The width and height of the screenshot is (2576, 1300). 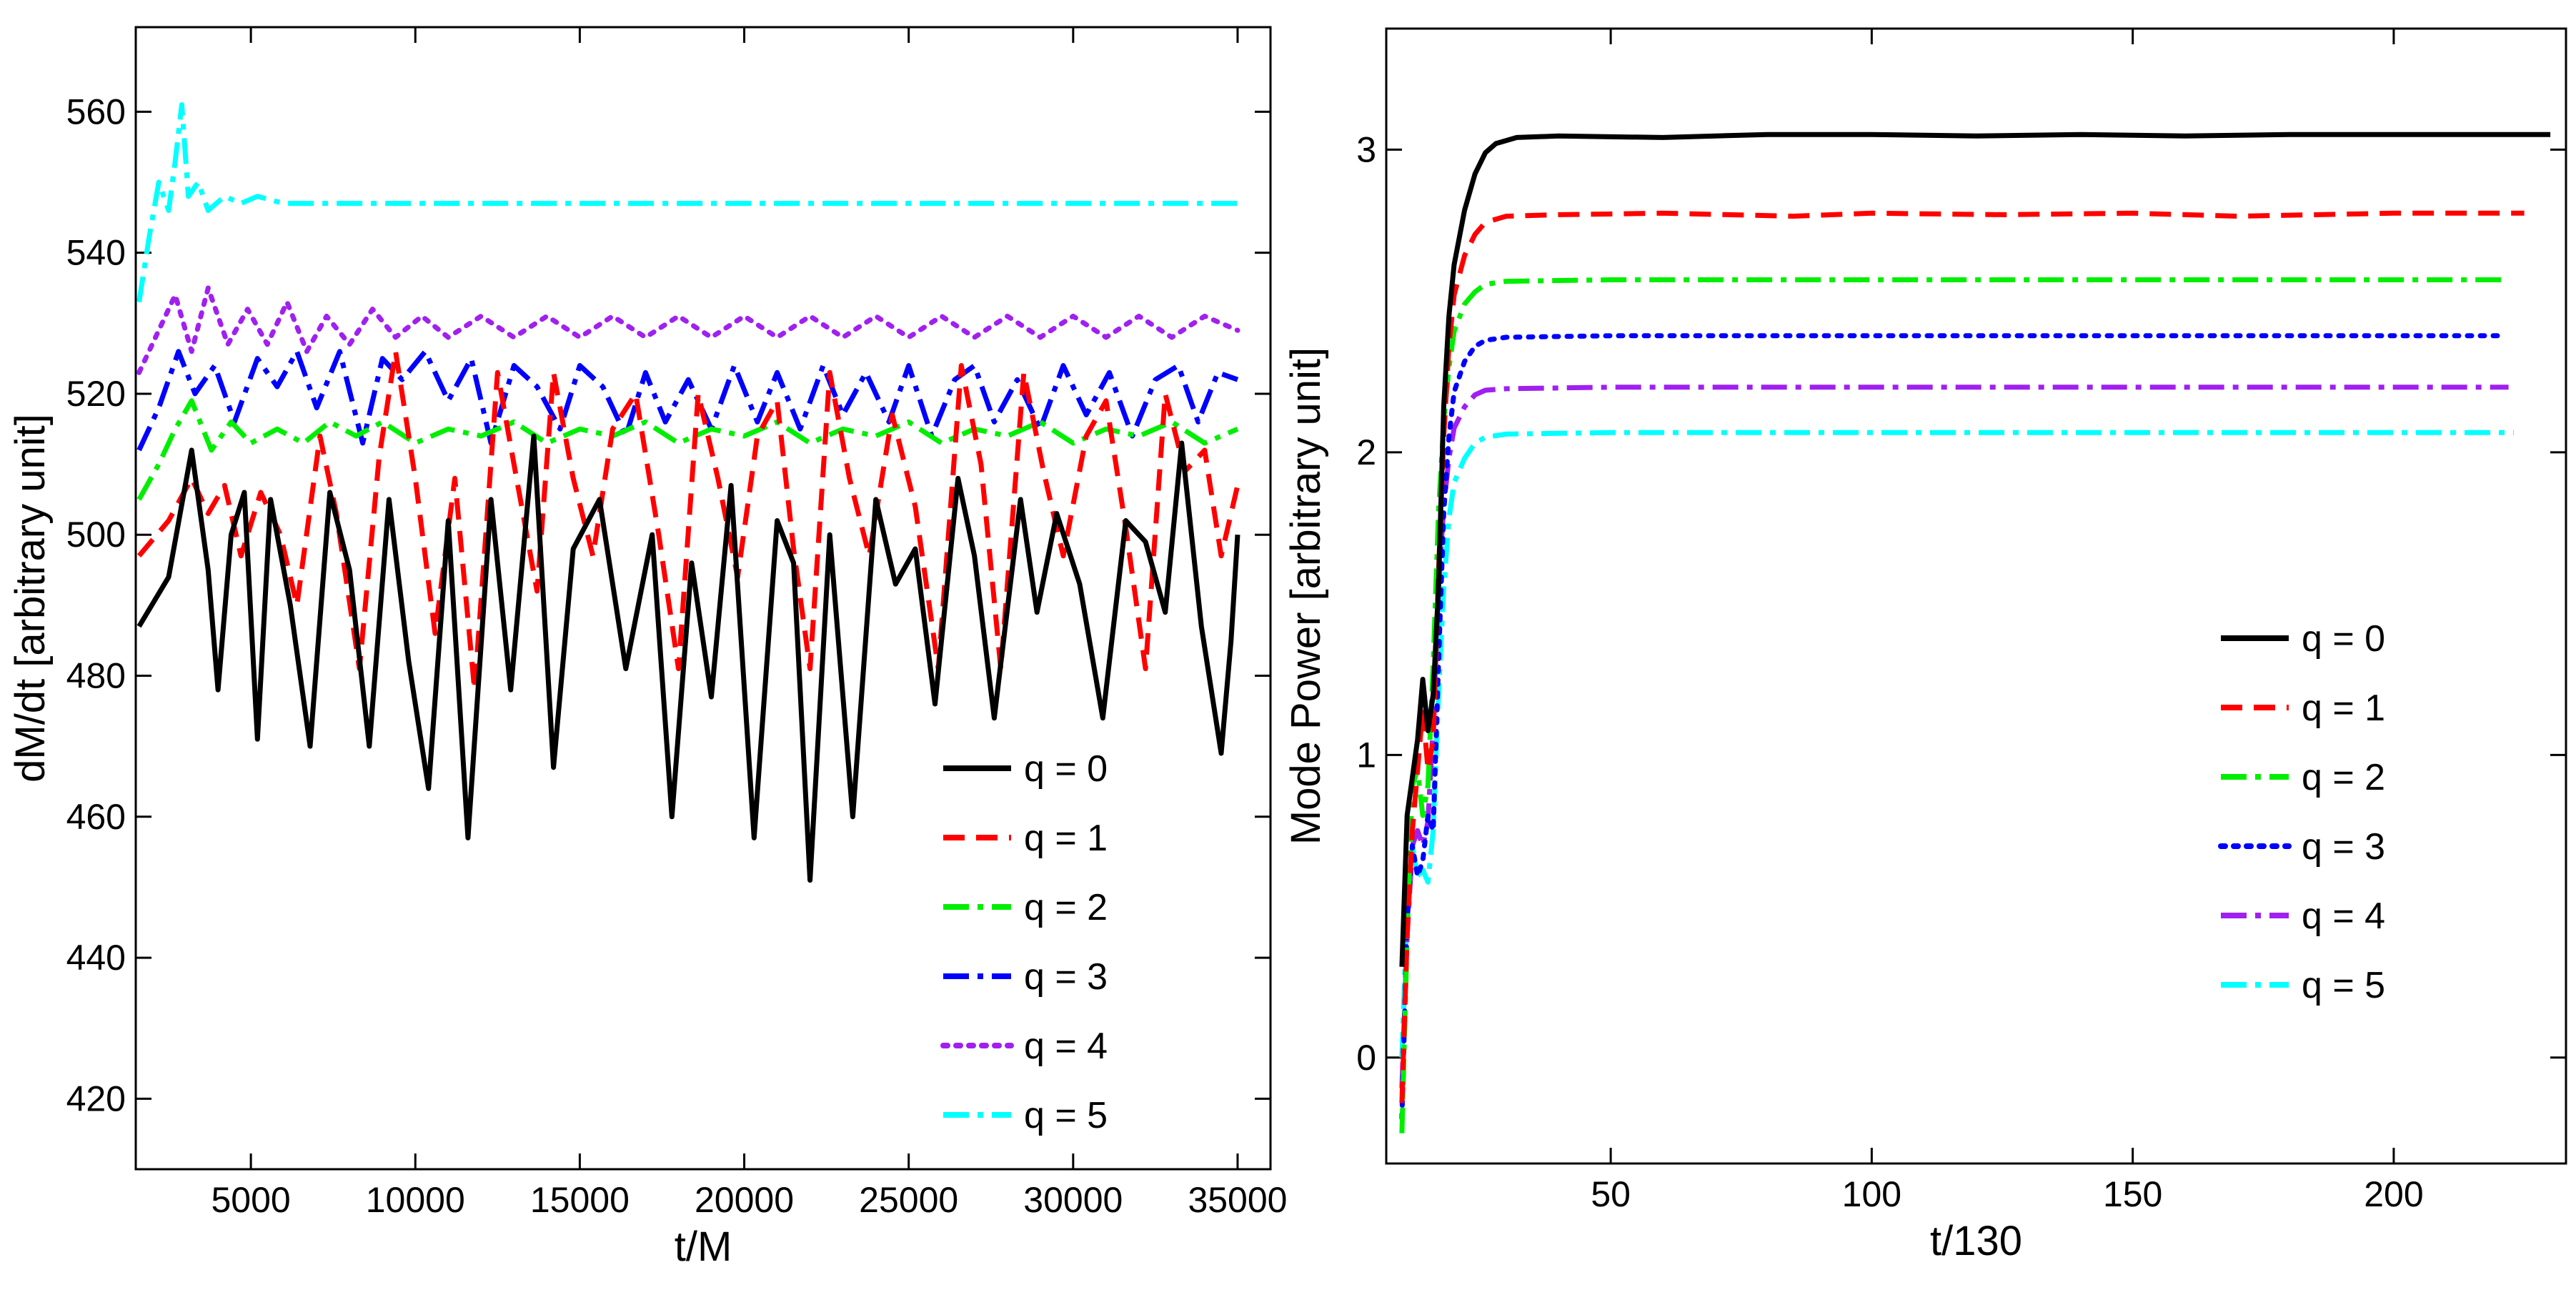 What do you see at coordinates (1066, 839) in the screenshot?
I see `left-legend-label: q = 1` at bounding box center [1066, 839].